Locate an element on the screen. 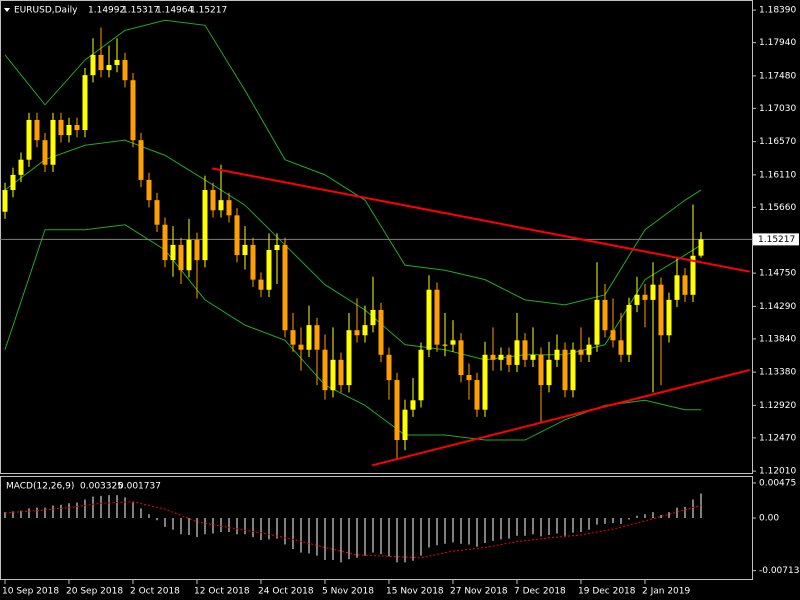 The width and height of the screenshot is (800, 600). x-tick-label: 15 Nov 2018 is located at coordinates (415, 592).